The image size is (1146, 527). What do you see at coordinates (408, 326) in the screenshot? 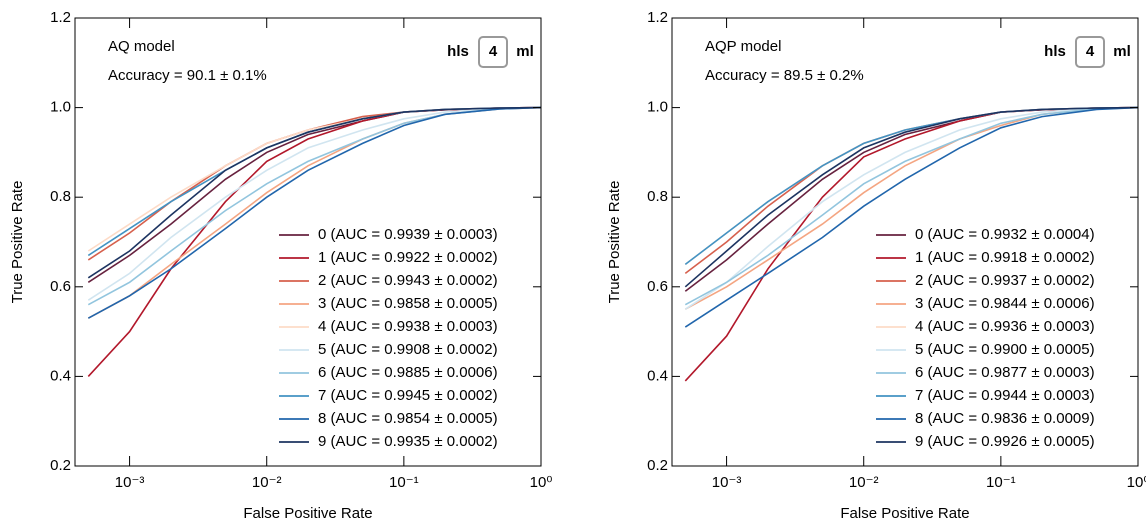
I see `legend-label: 4 (AUC = 0.9938 ± 0.0003)` at bounding box center [408, 326].